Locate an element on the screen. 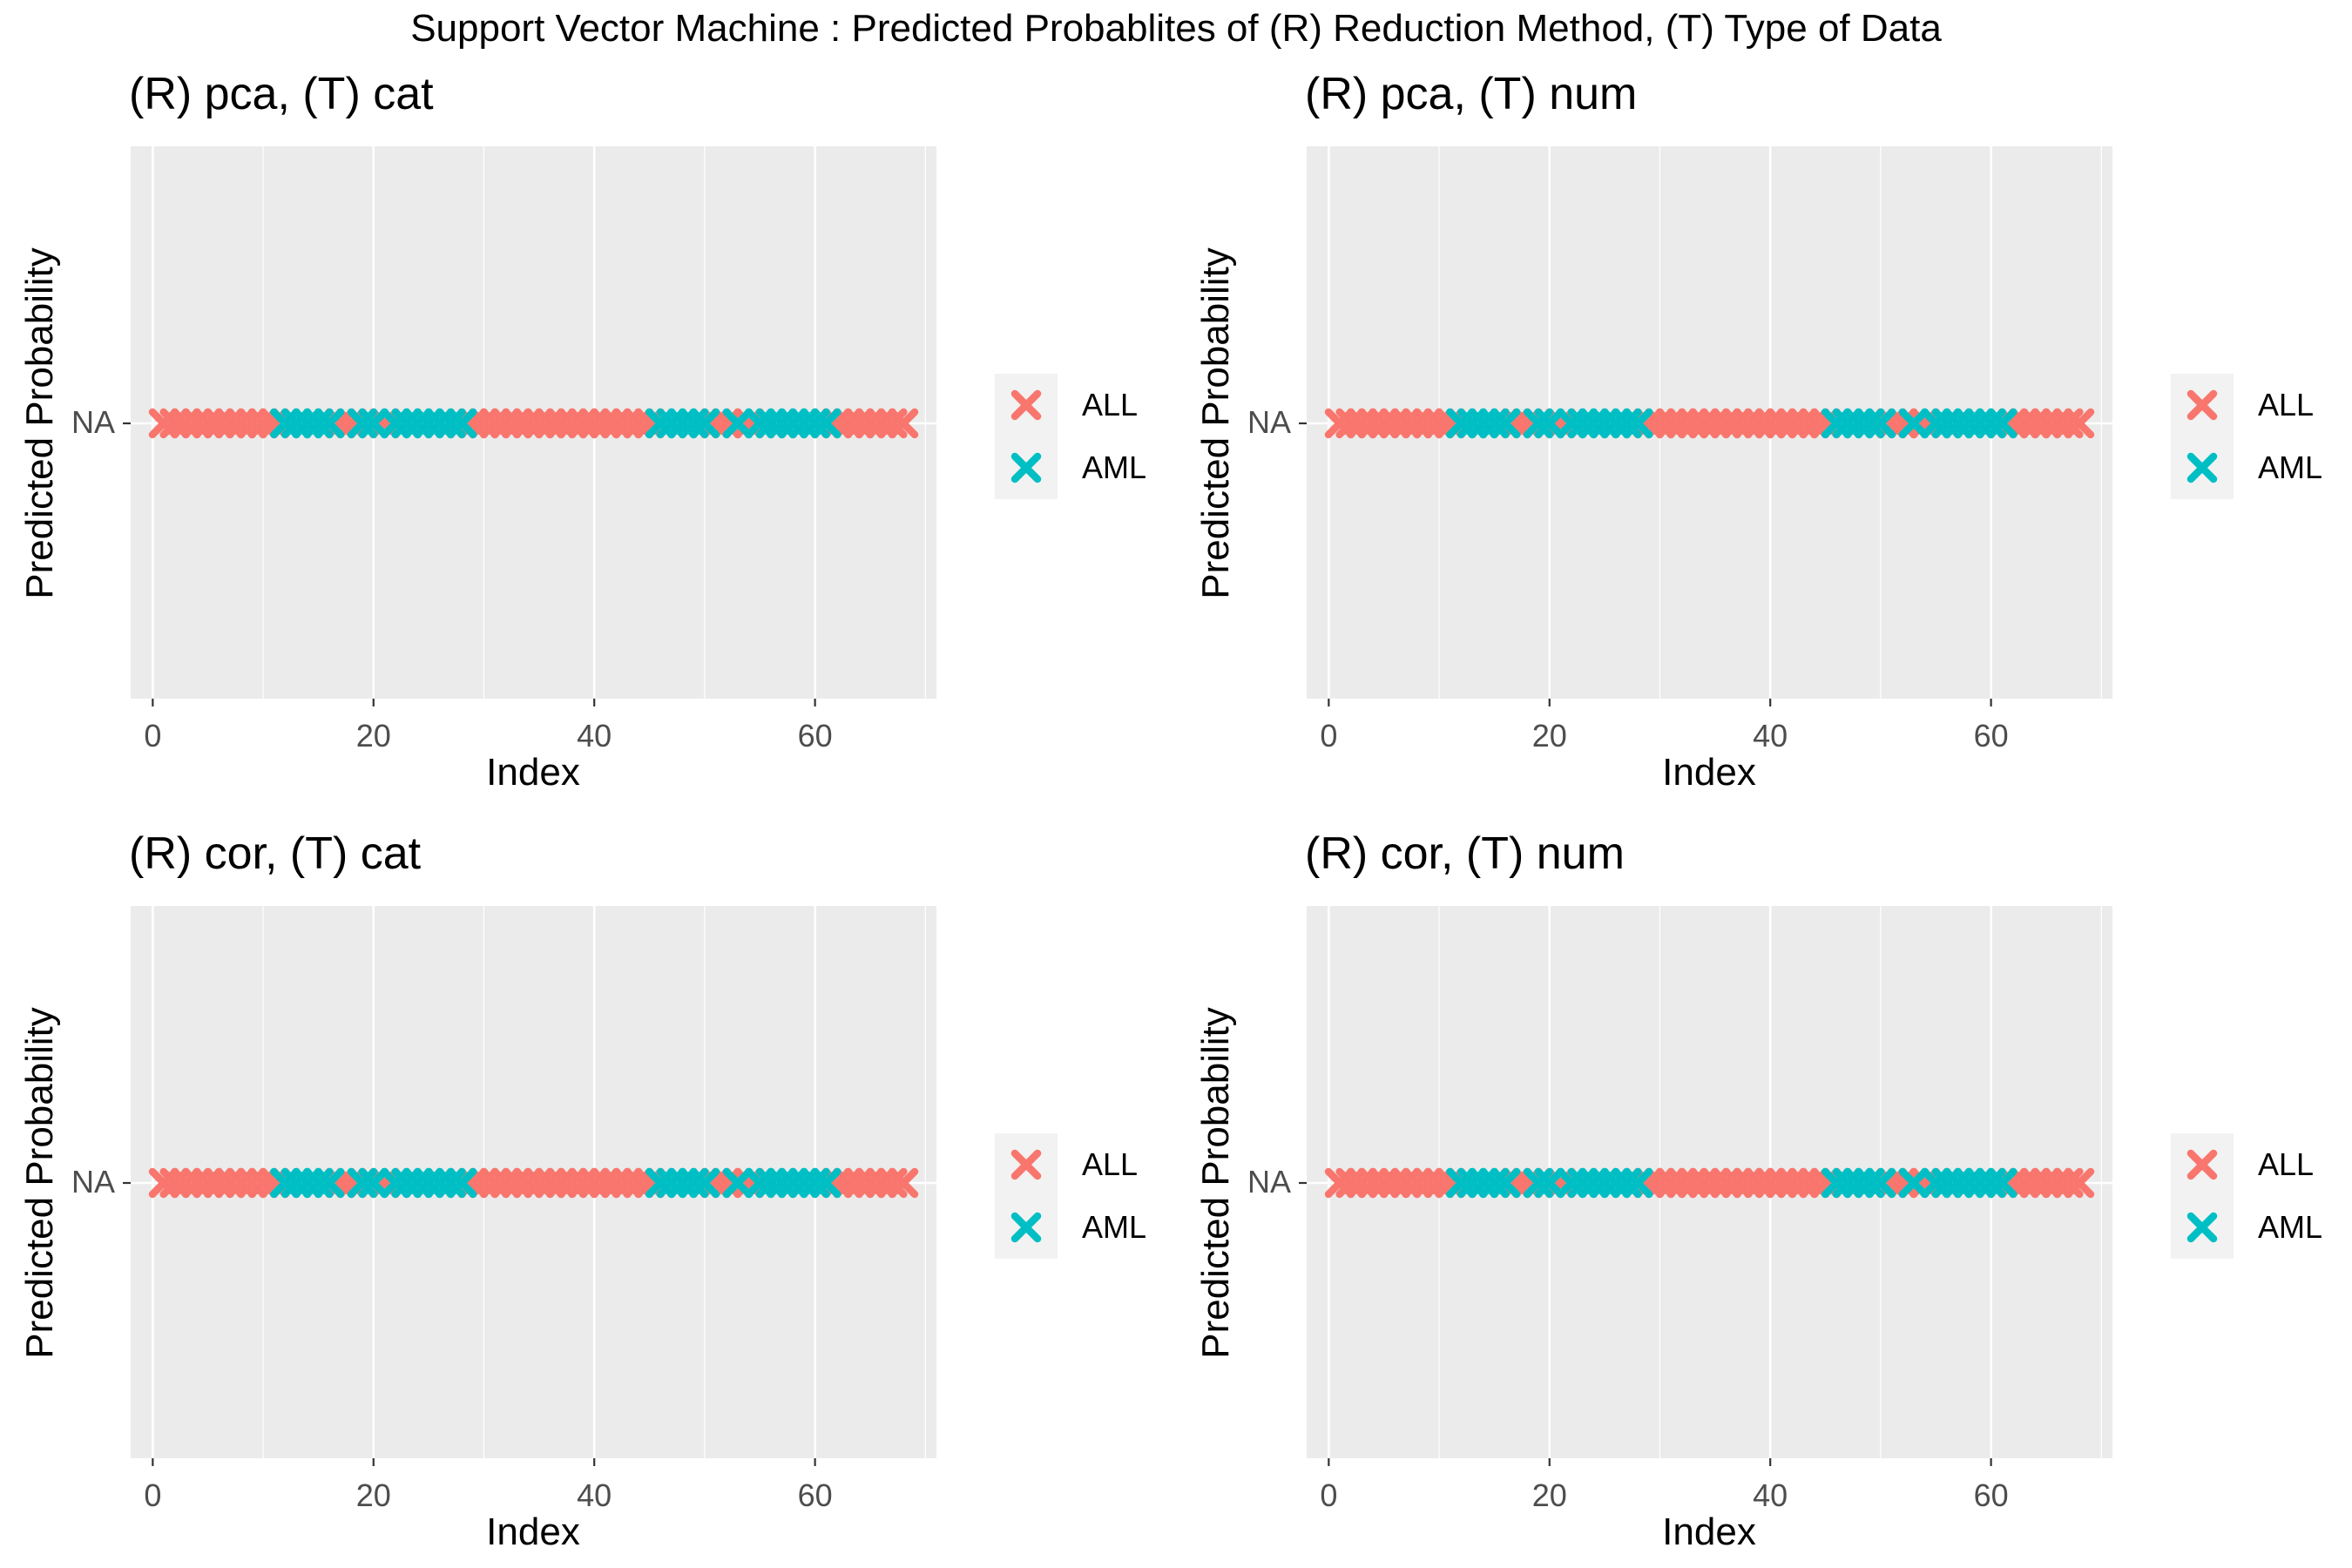 The height and width of the screenshot is (1568, 2352). panel-title: (R) cor, (T) cat is located at coordinates (275, 854).